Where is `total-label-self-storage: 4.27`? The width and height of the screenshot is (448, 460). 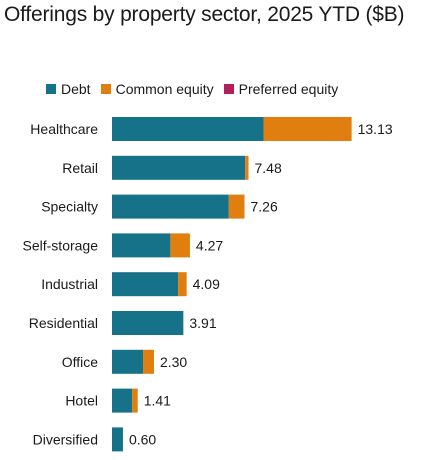
total-label-self-storage: 4.27 is located at coordinates (209, 245).